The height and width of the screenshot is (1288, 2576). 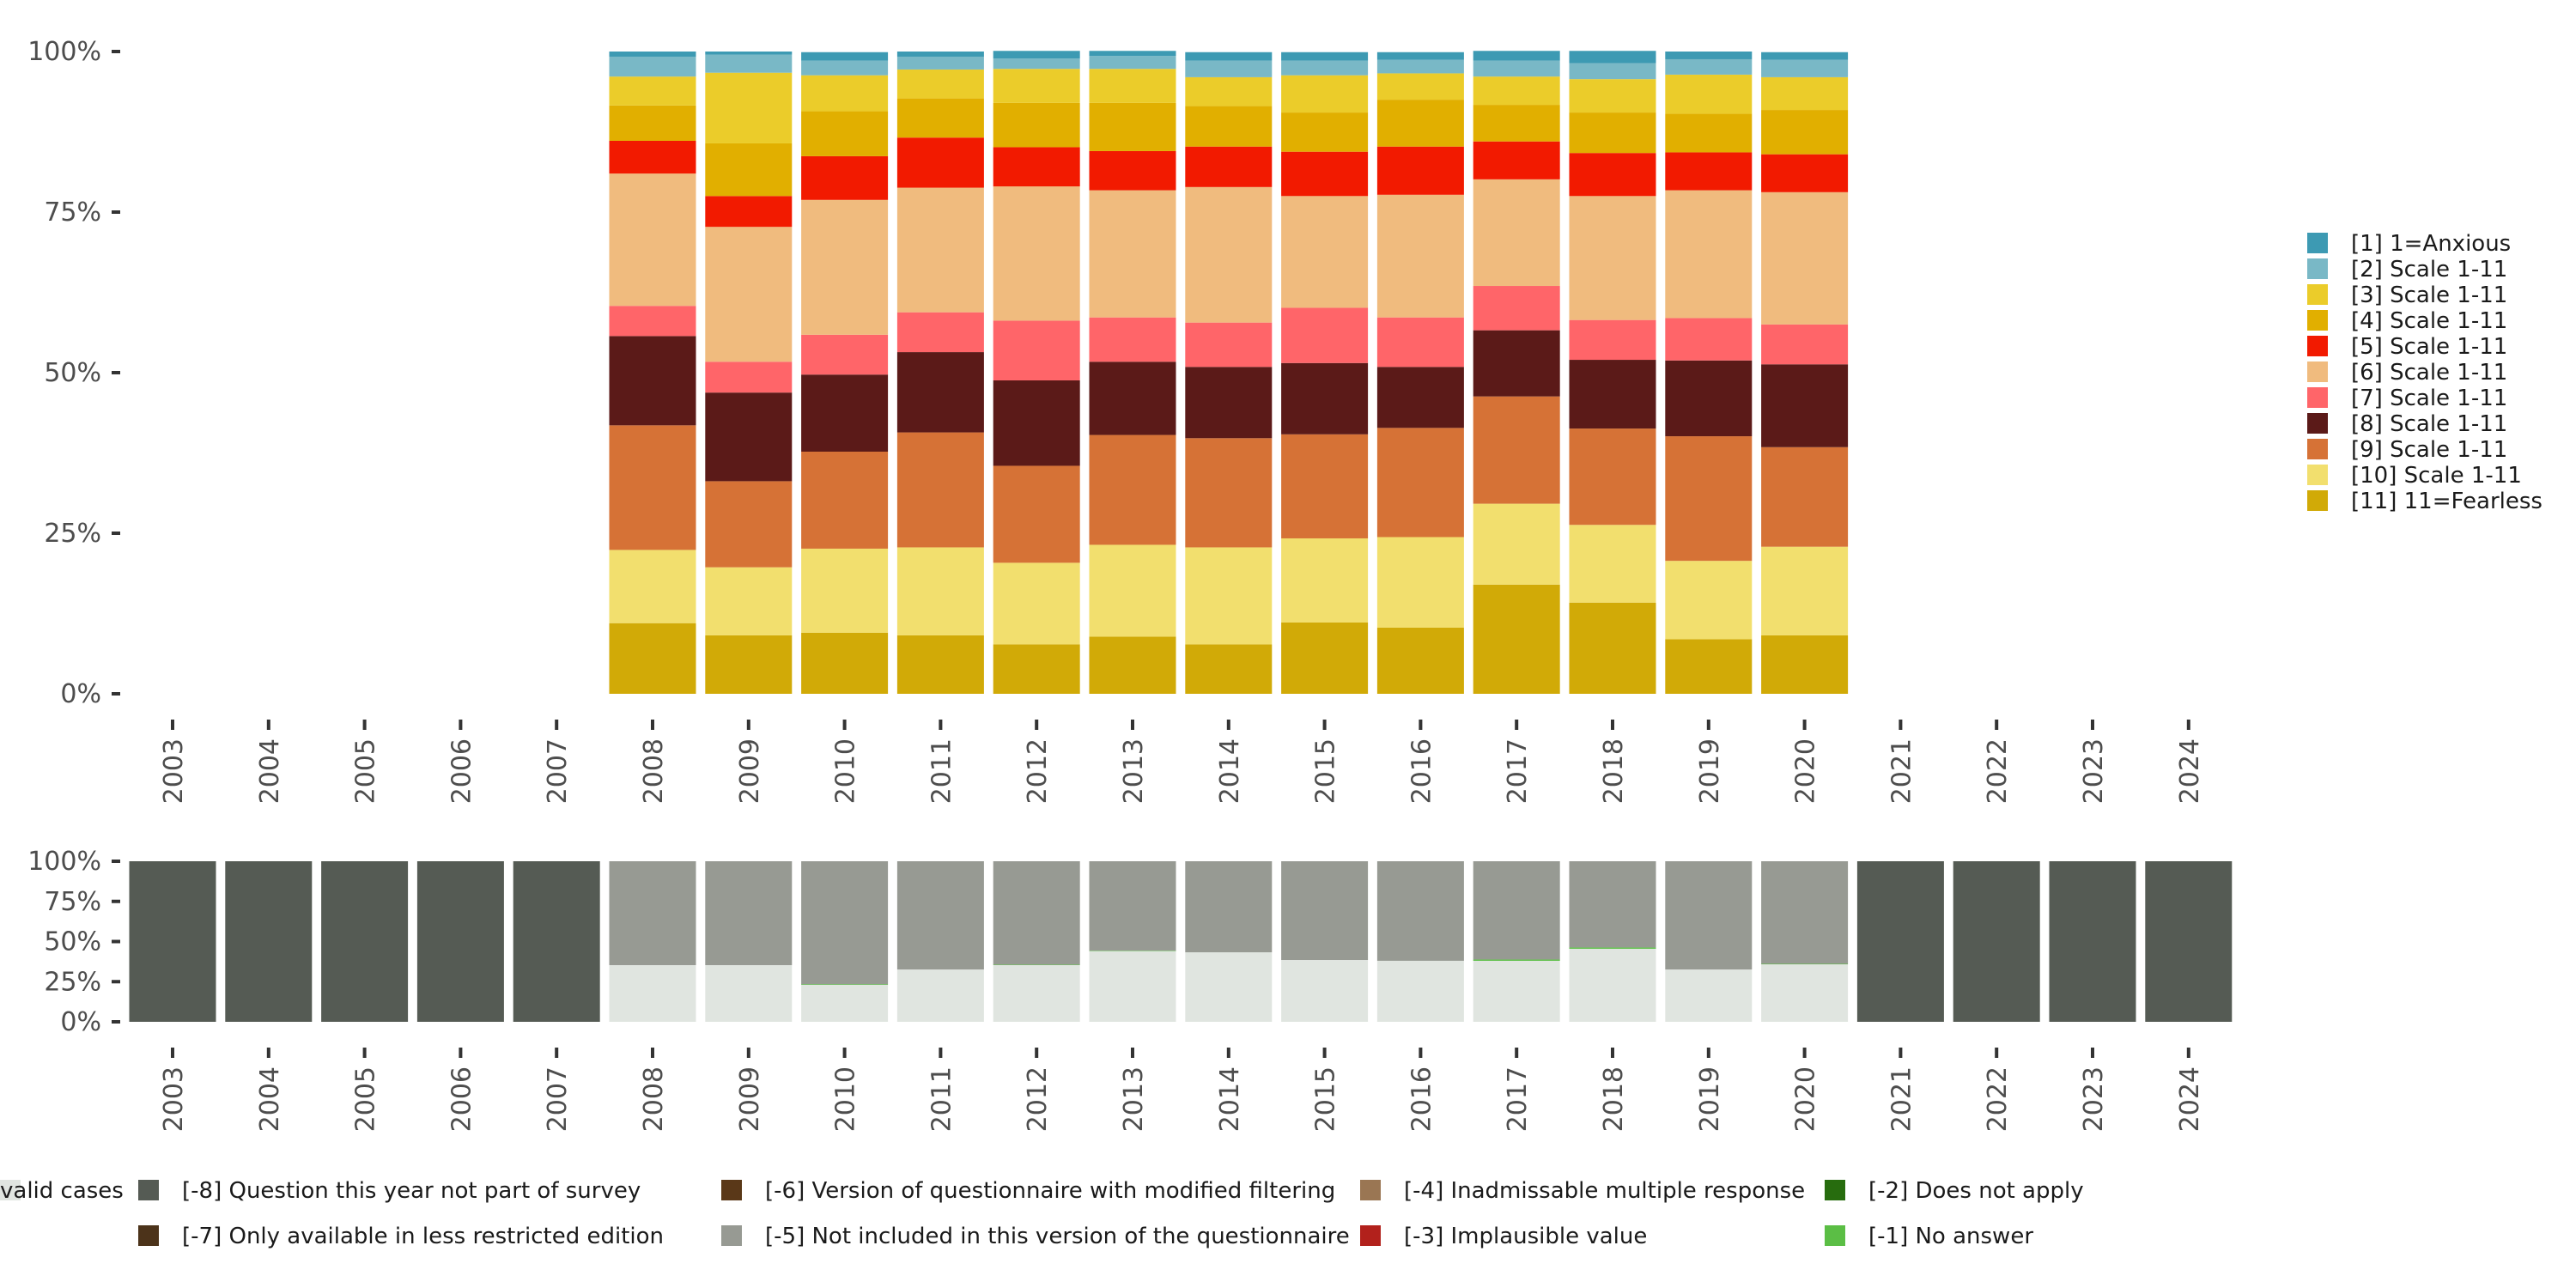 I want to click on top-x-tick-label: 2024, so click(x=2190, y=771).